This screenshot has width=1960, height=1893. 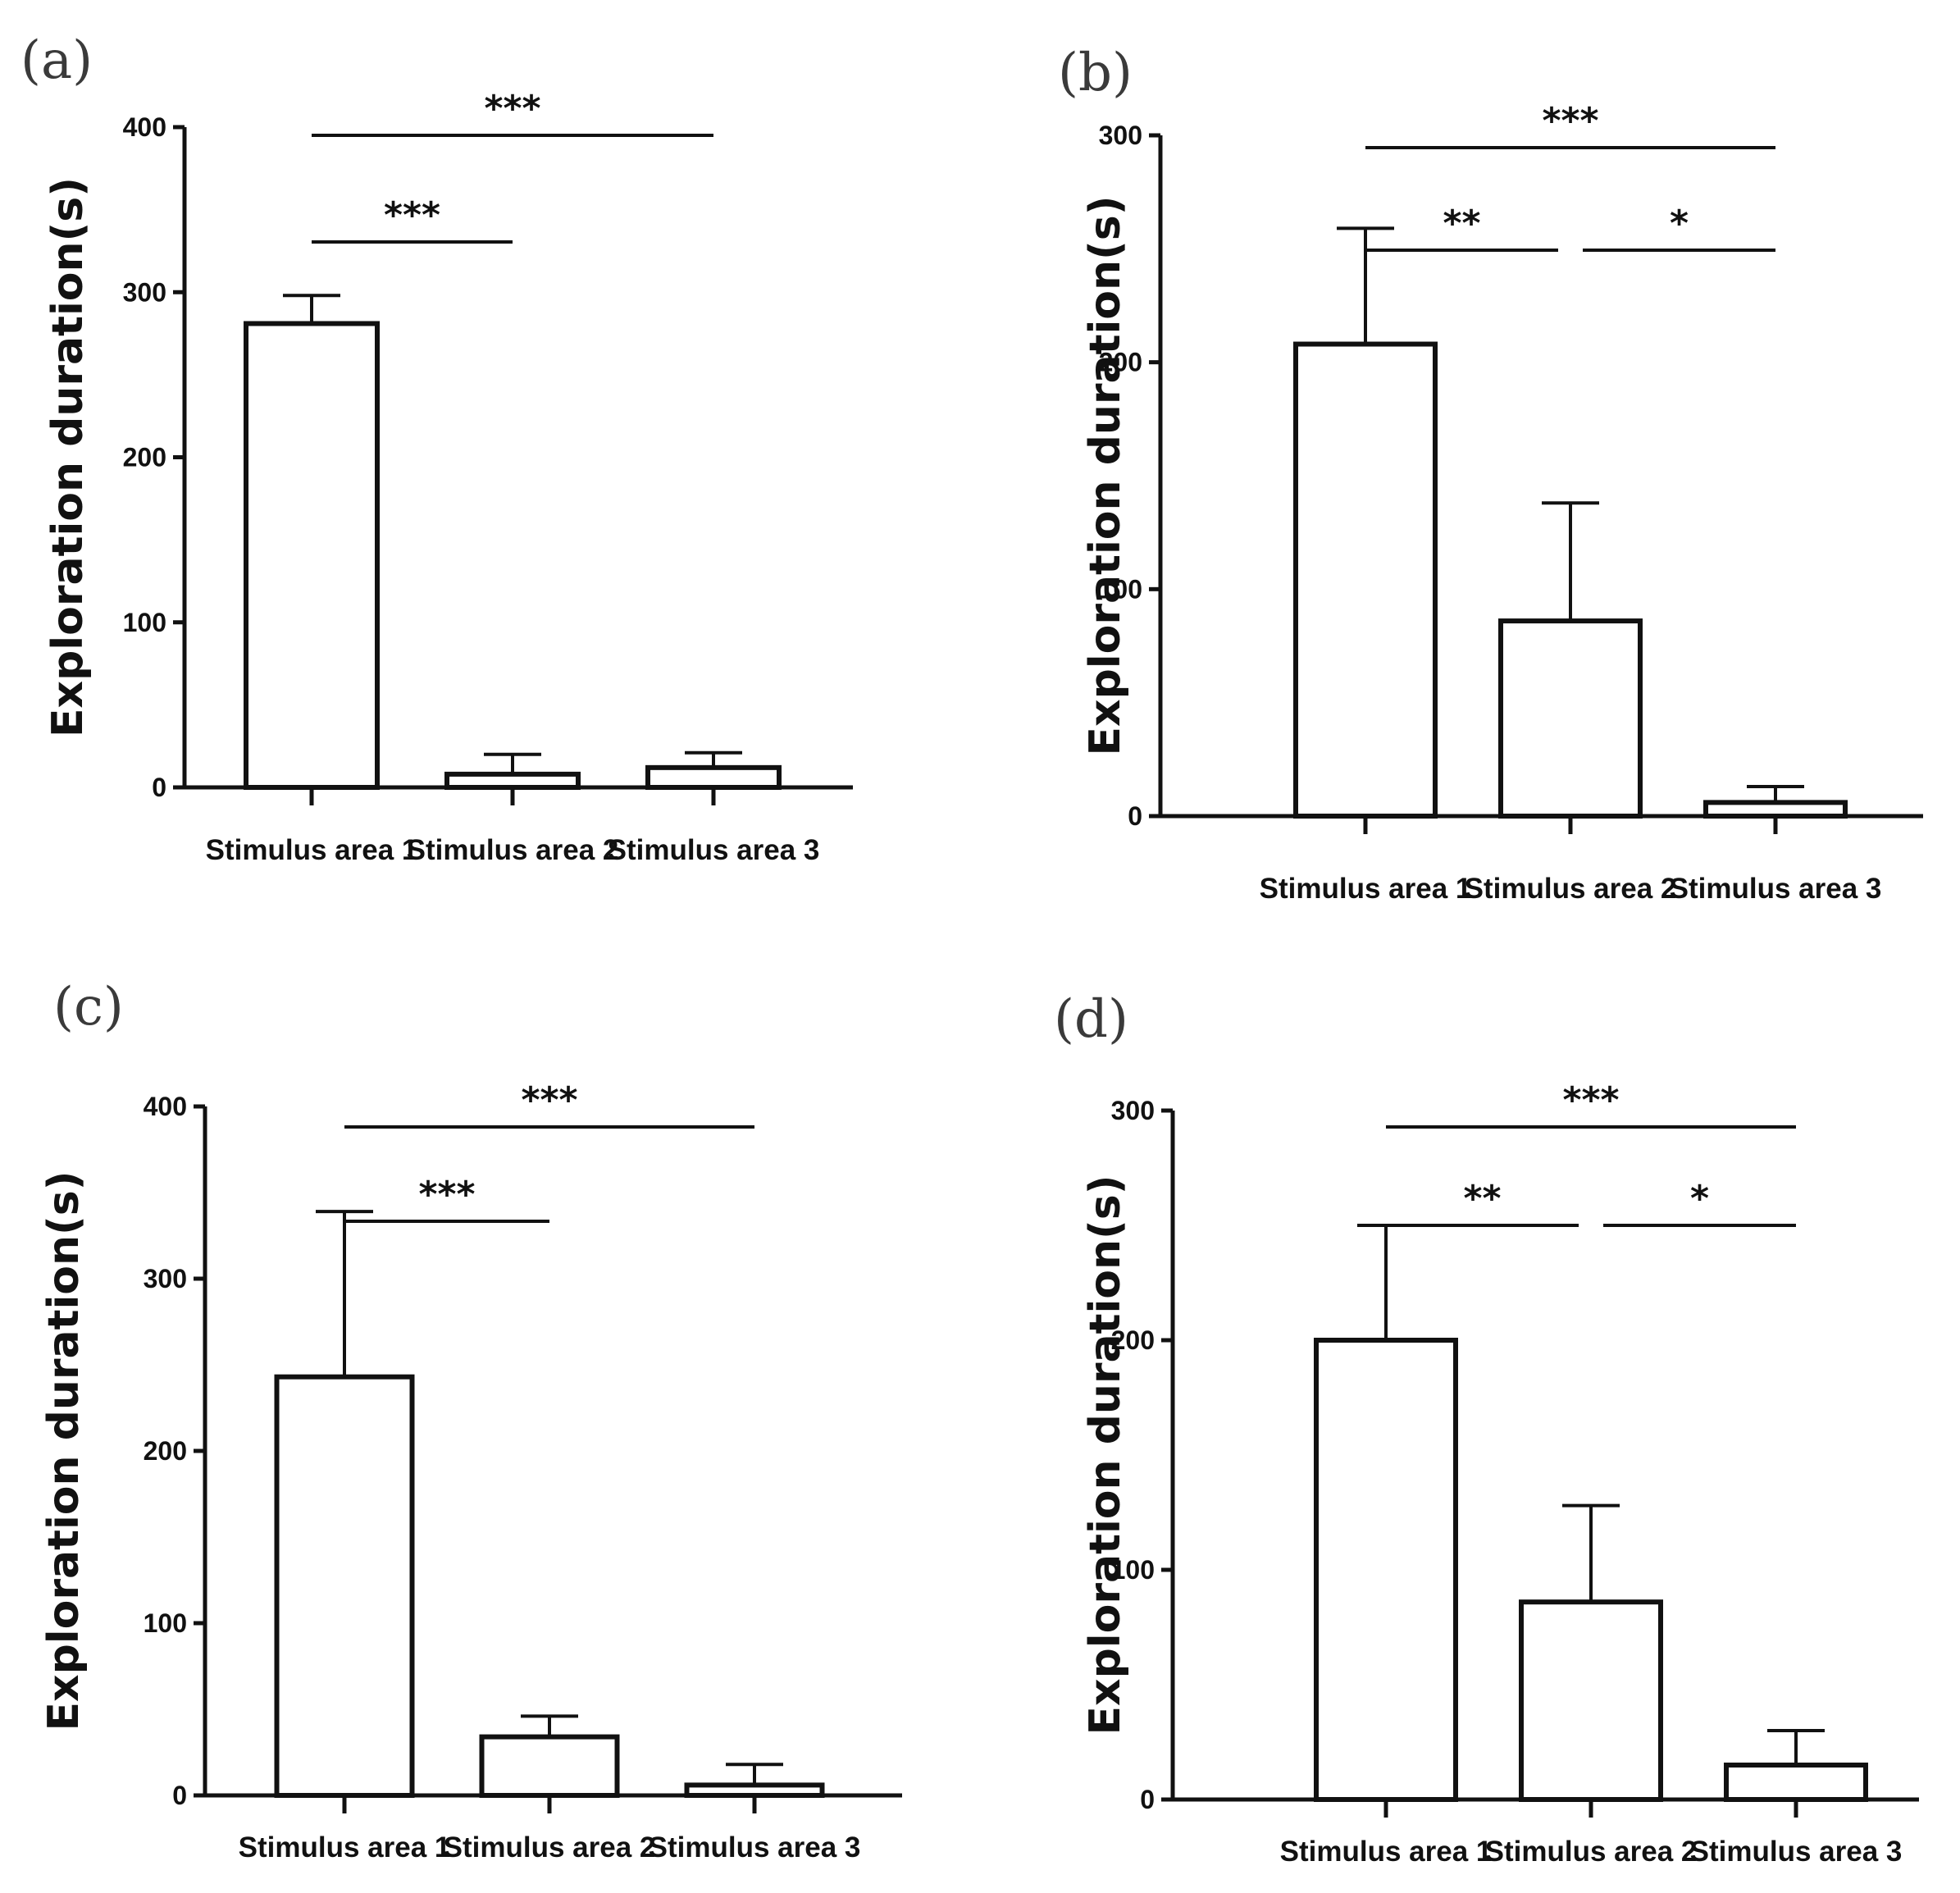 What do you see at coordinates (1091, 1020) in the screenshot?
I see `panel-label: (d)` at bounding box center [1091, 1020].